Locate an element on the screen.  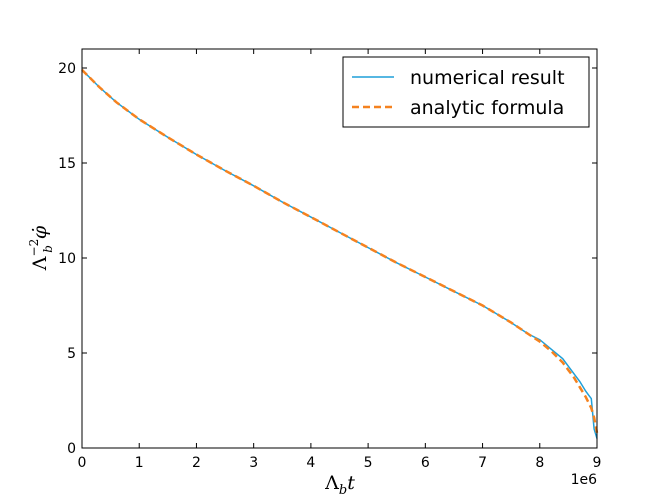
x-tick-label-0: 0 is located at coordinates (82, 463).